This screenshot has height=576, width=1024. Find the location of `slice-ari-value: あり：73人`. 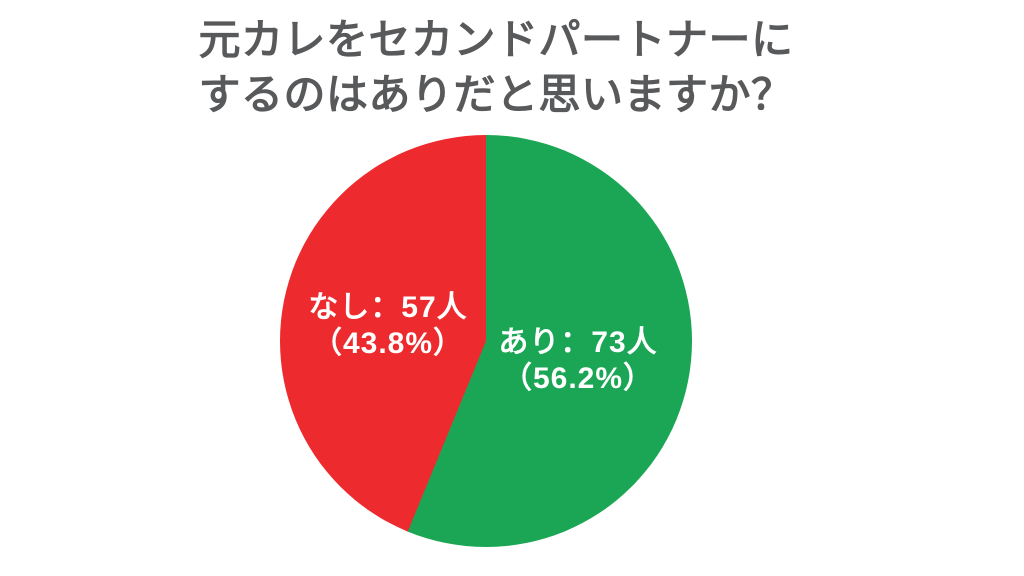

slice-ari-value: あり：73人 is located at coordinates (578, 342).